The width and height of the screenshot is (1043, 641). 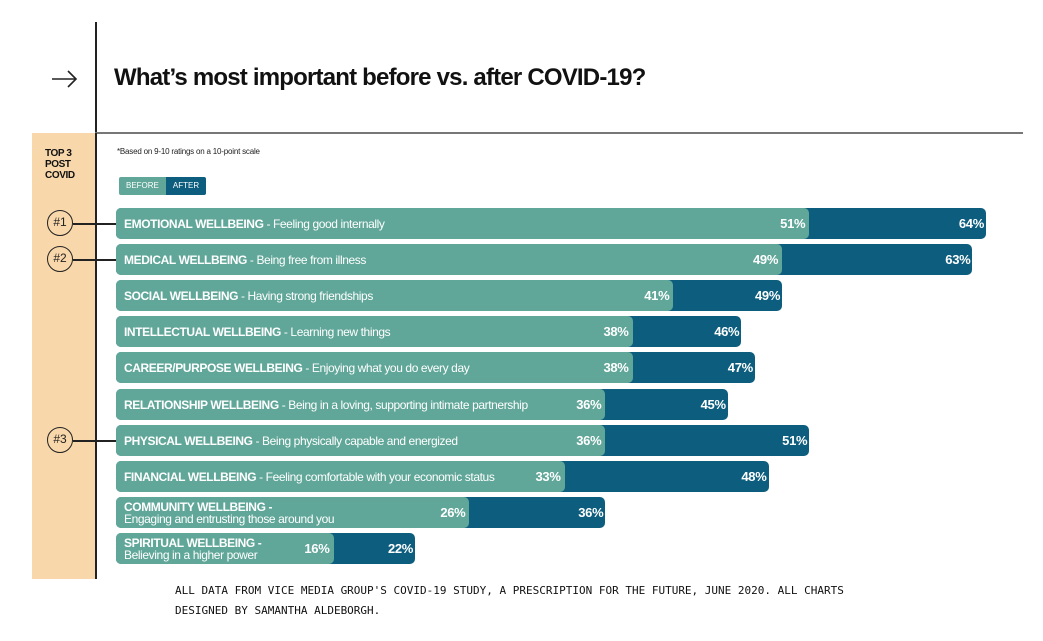 What do you see at coordinates (713, 404) in the screenshot?
I see `value-label-after: 45%` at bounding box center [713, 404].